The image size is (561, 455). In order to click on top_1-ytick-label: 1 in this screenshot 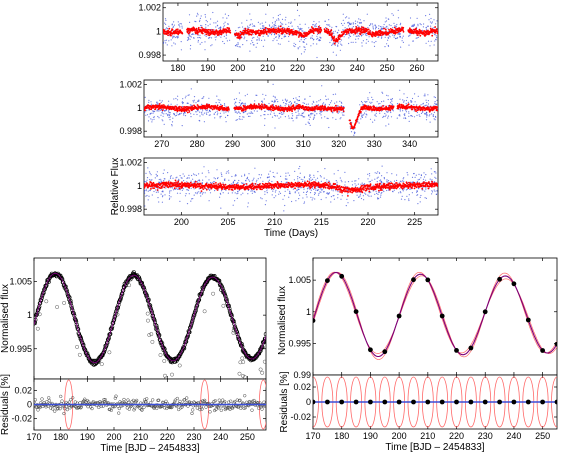, I will do `click(158, 31)`.